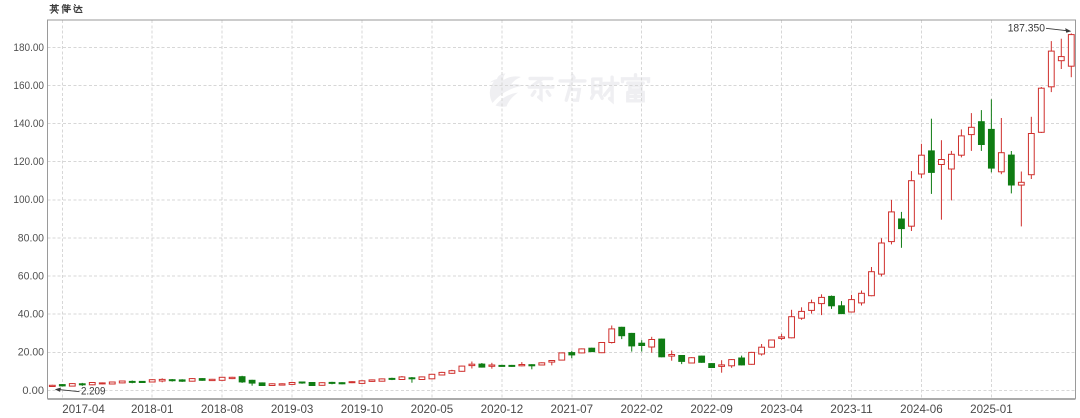 This screenshot has width=1080, height=418. What do you see at coordinates (31, 353) in the screenshot?
I see `svg-text: 20.00` at bounding box center [31, 353].